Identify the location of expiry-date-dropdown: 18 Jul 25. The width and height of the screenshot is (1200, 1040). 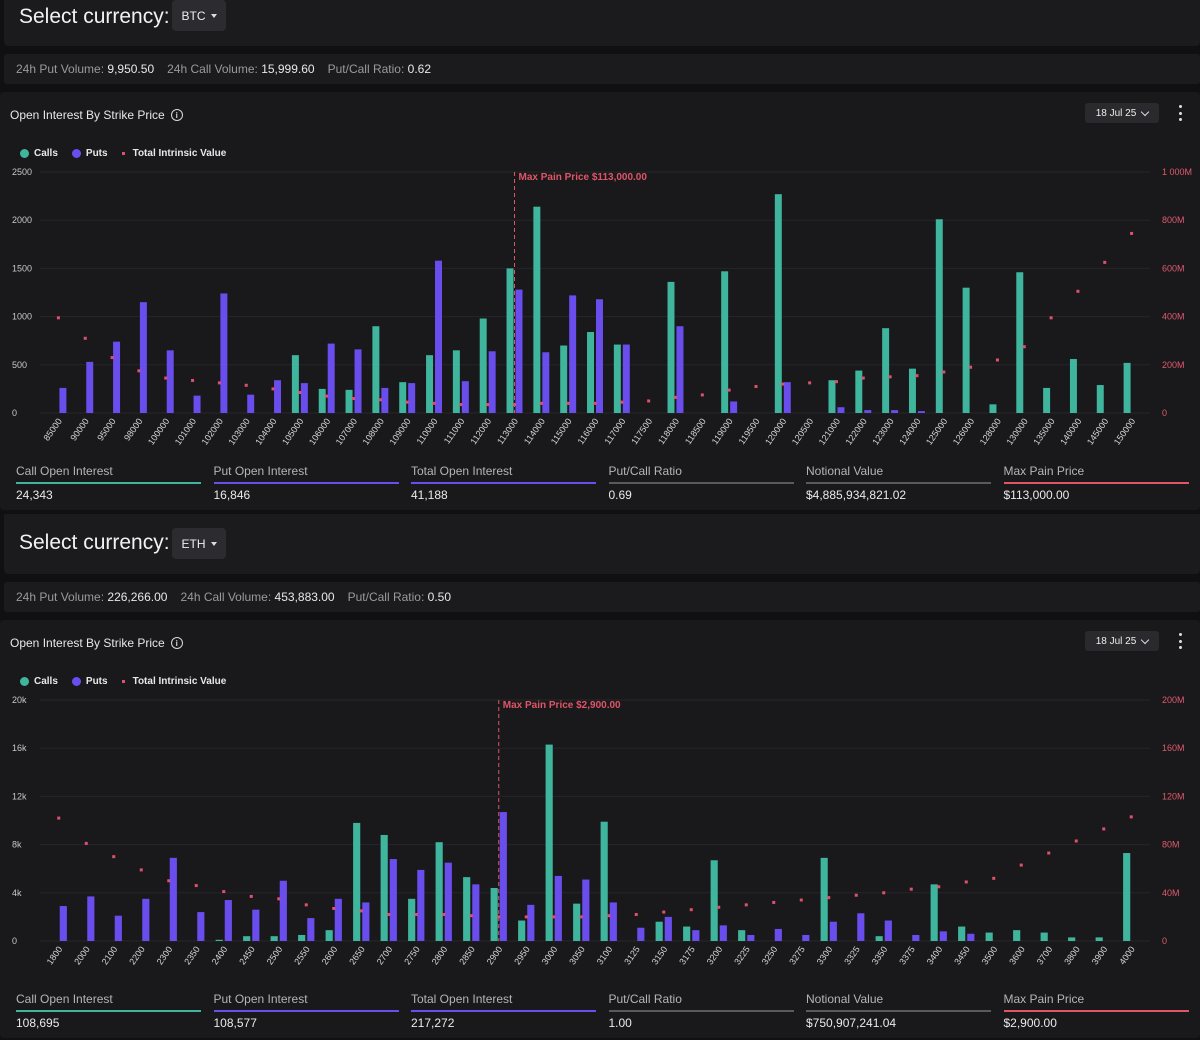
(1122, 113).